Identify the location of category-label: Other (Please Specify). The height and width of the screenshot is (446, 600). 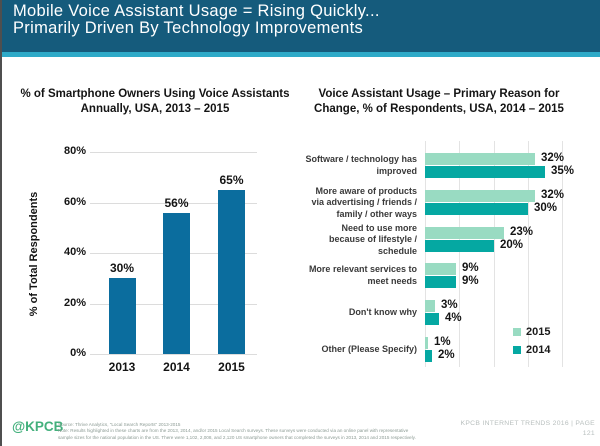
(361, 350).